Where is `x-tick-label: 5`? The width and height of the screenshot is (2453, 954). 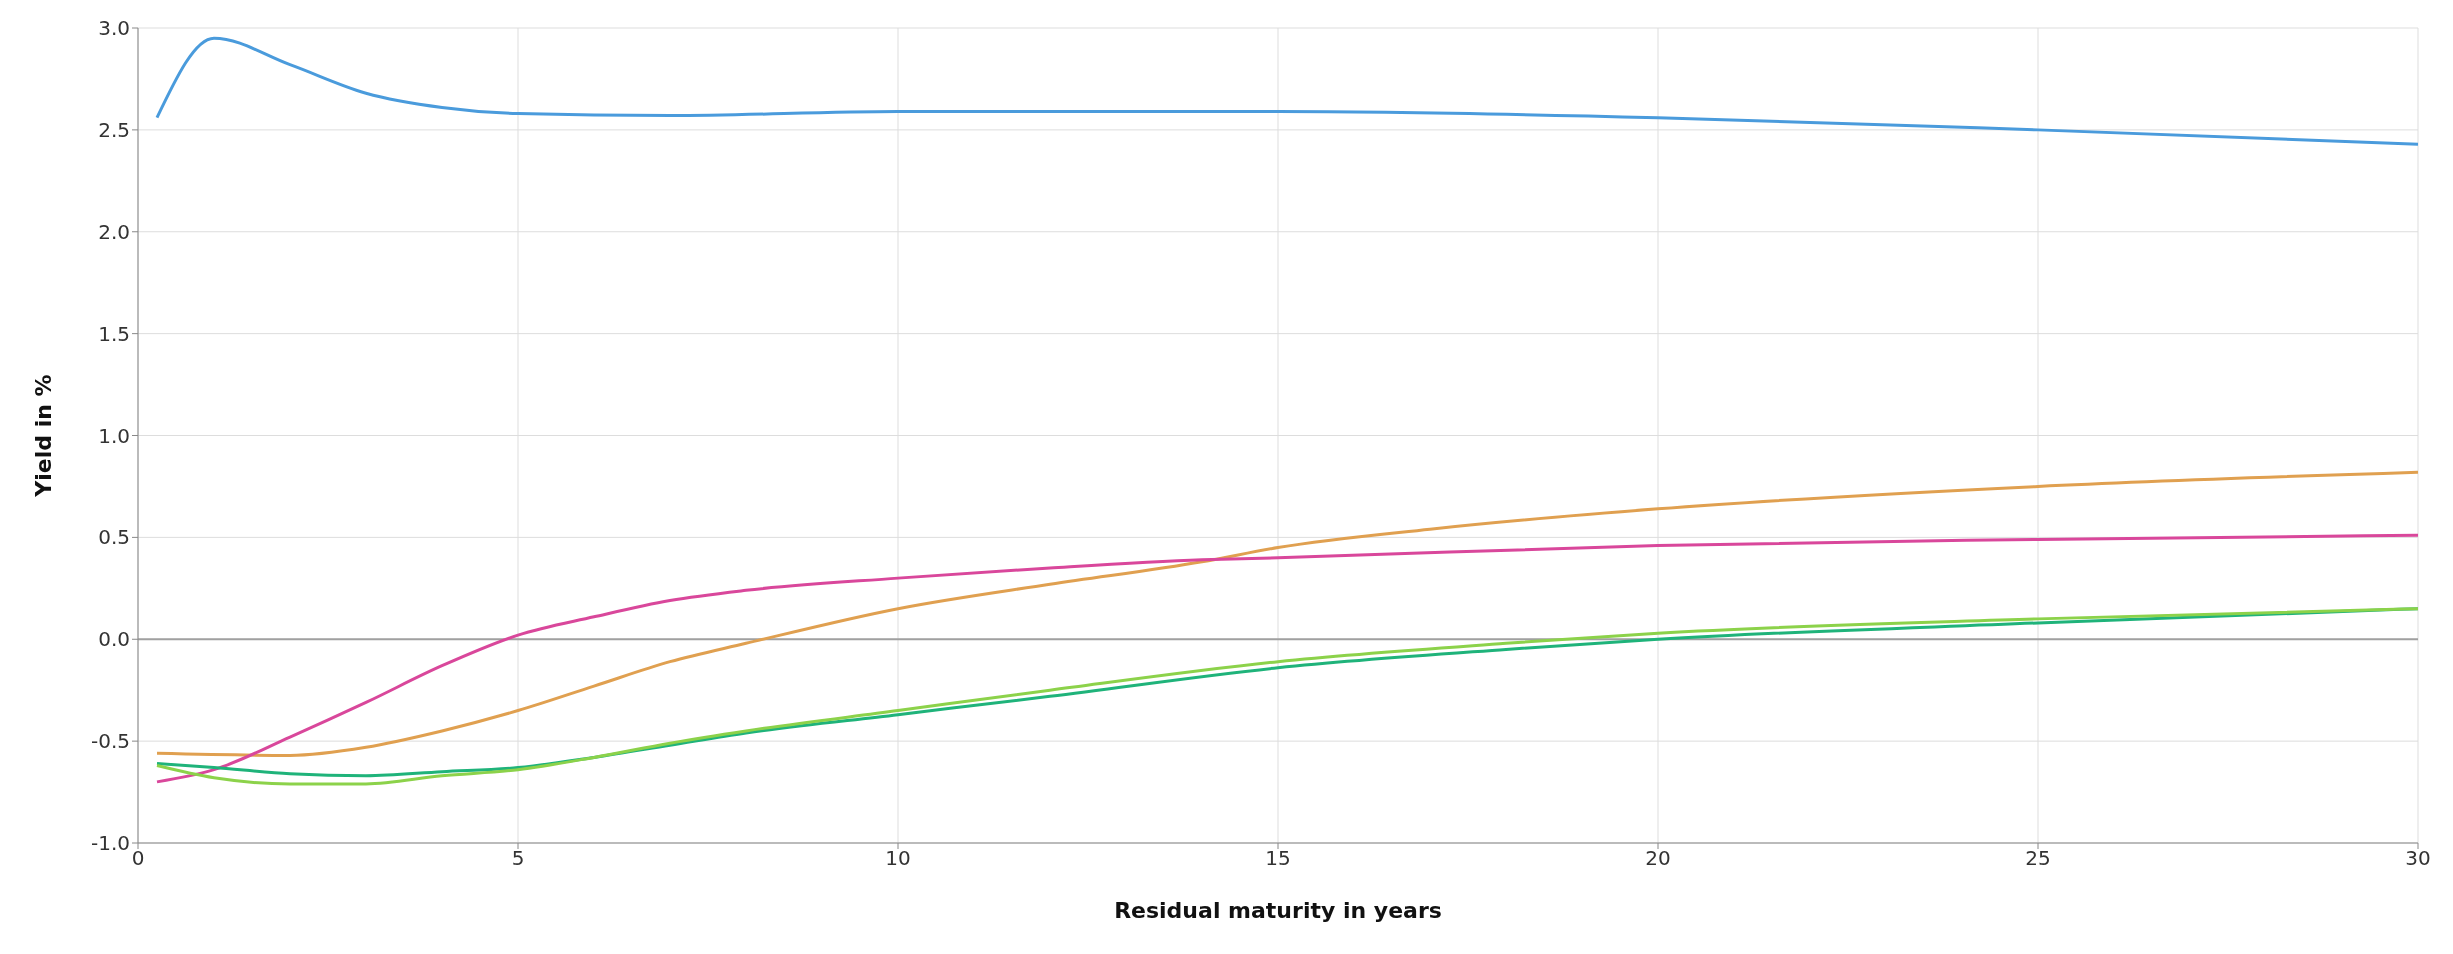
x-tick-label: 5 is located at coordinates (518, 858).